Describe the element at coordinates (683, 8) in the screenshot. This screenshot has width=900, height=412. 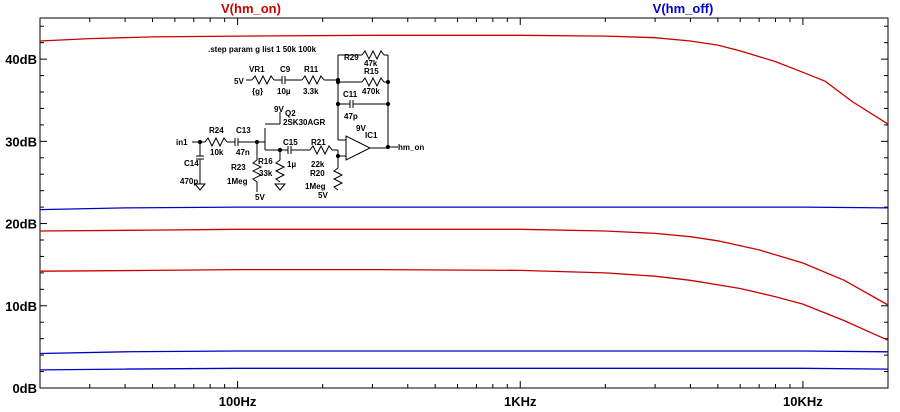
I see `legend-hm-off: V(hm_off)` at that location.